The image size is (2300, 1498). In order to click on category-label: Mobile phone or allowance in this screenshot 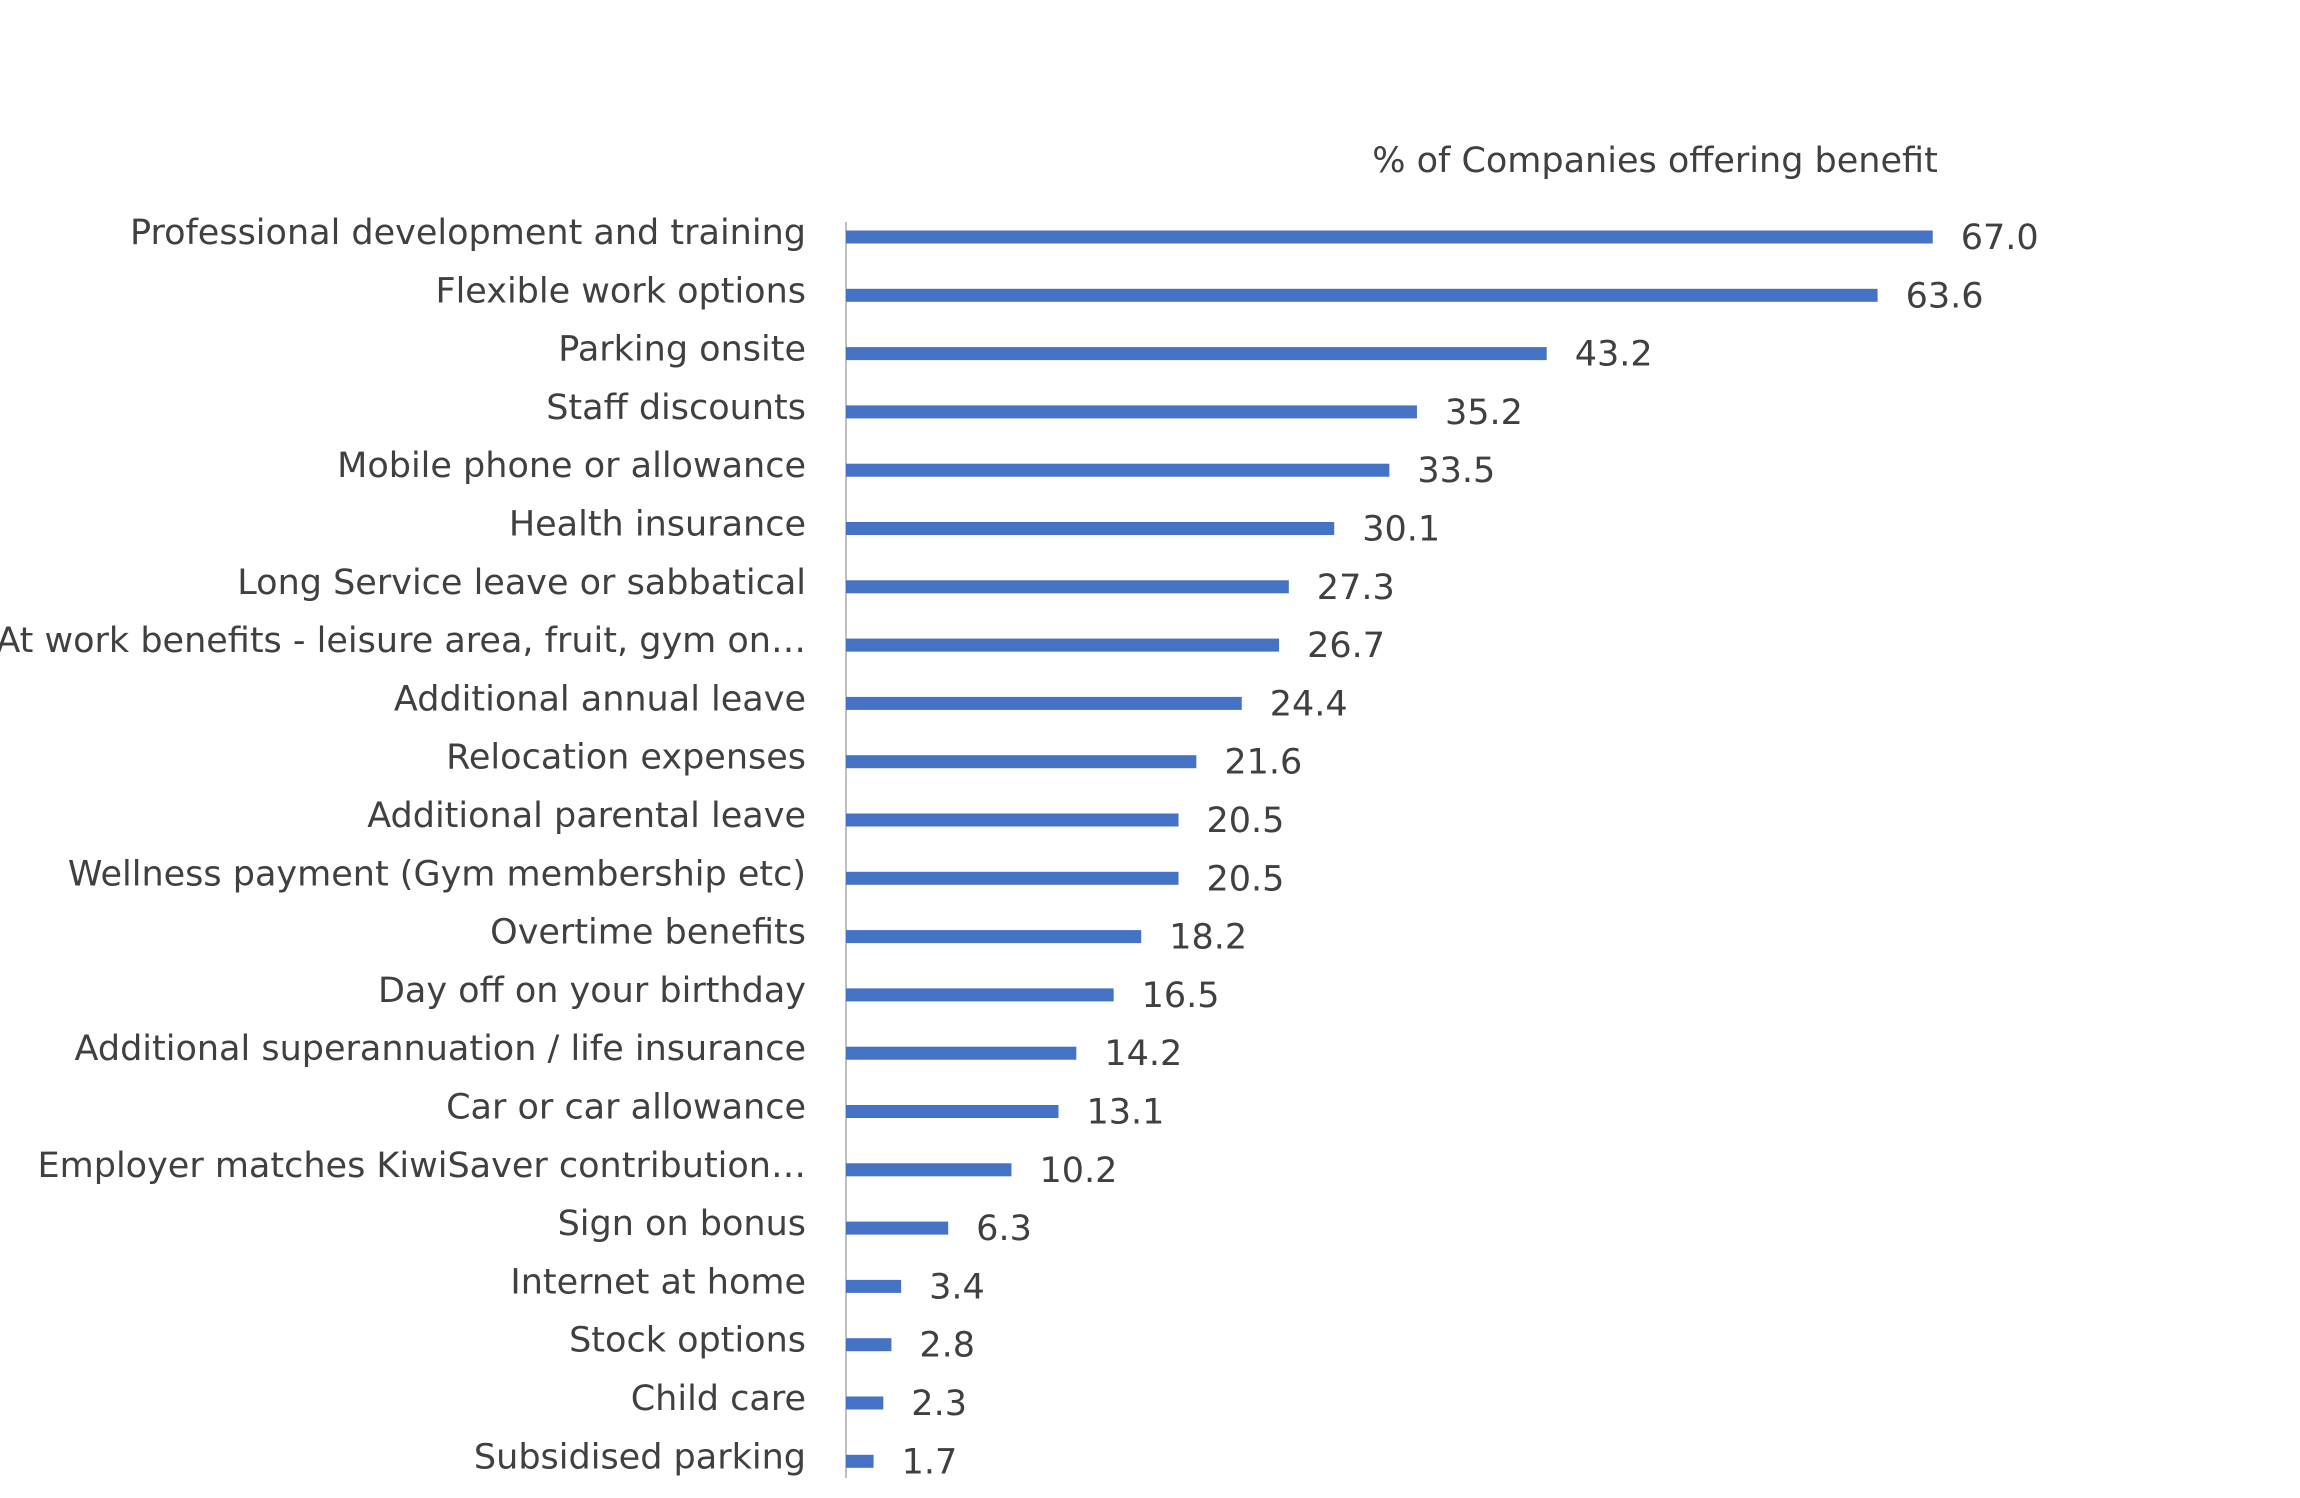, I will do `click(571, 466)`.